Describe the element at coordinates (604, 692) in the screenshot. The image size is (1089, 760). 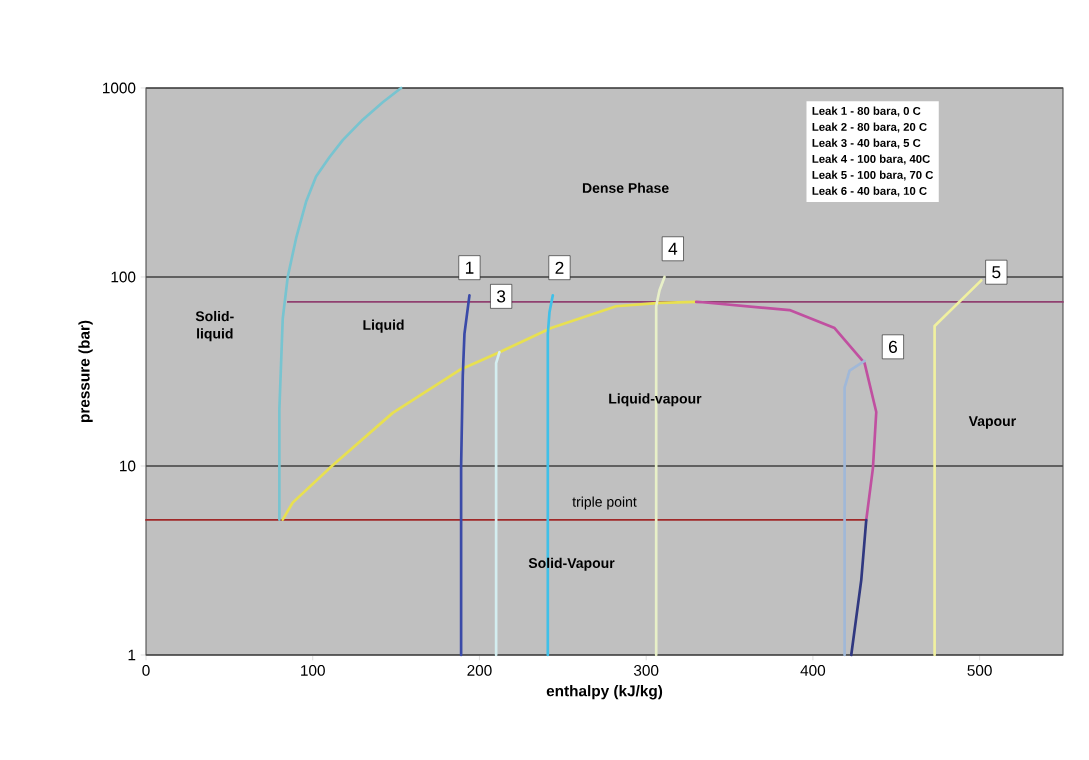
I see `x-axis-title: enthalpy (kJ/kg)` at that location.